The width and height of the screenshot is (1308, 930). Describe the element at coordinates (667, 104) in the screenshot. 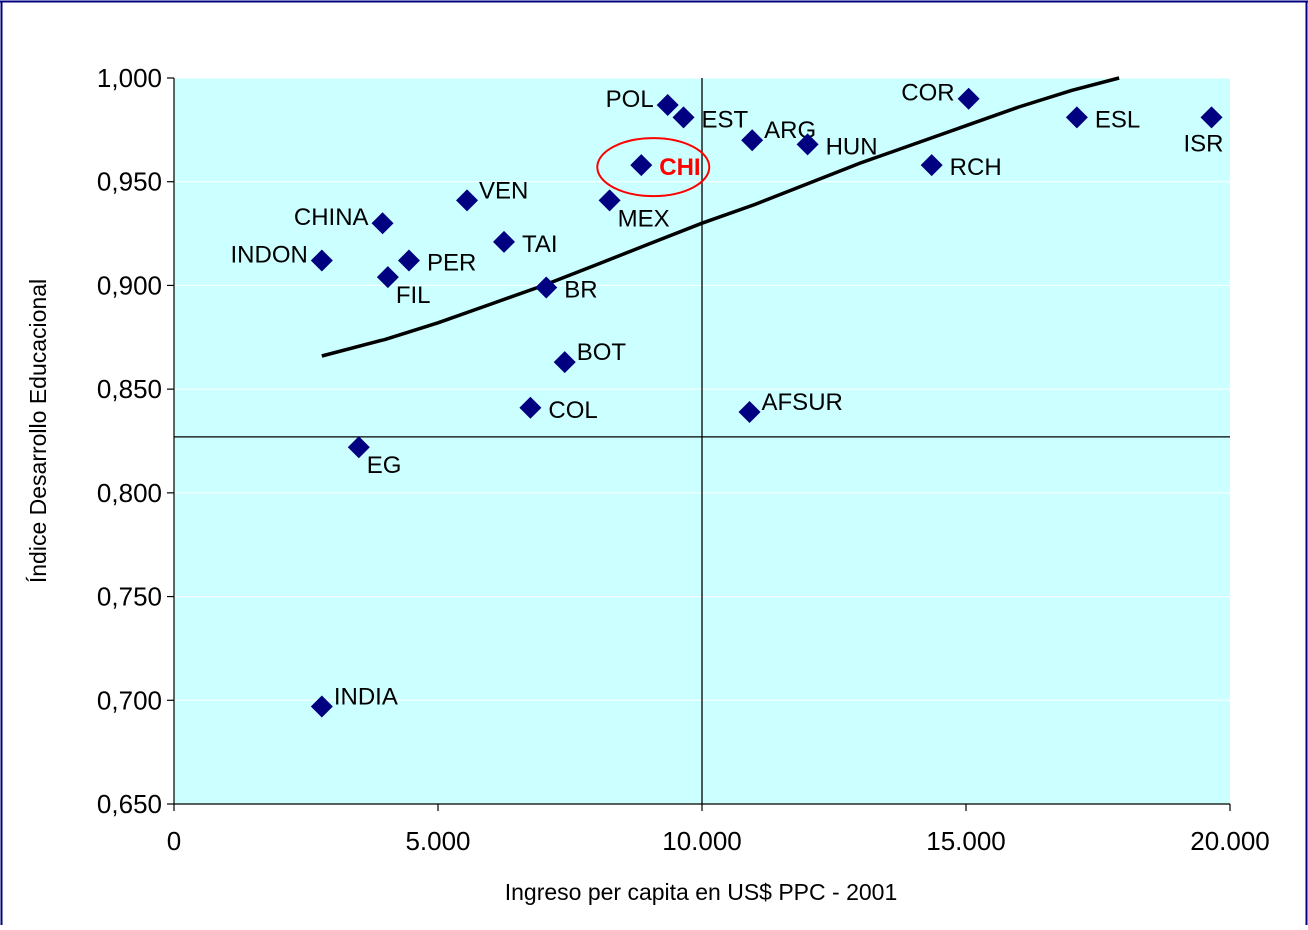

I see `data-point-pol` at that location.